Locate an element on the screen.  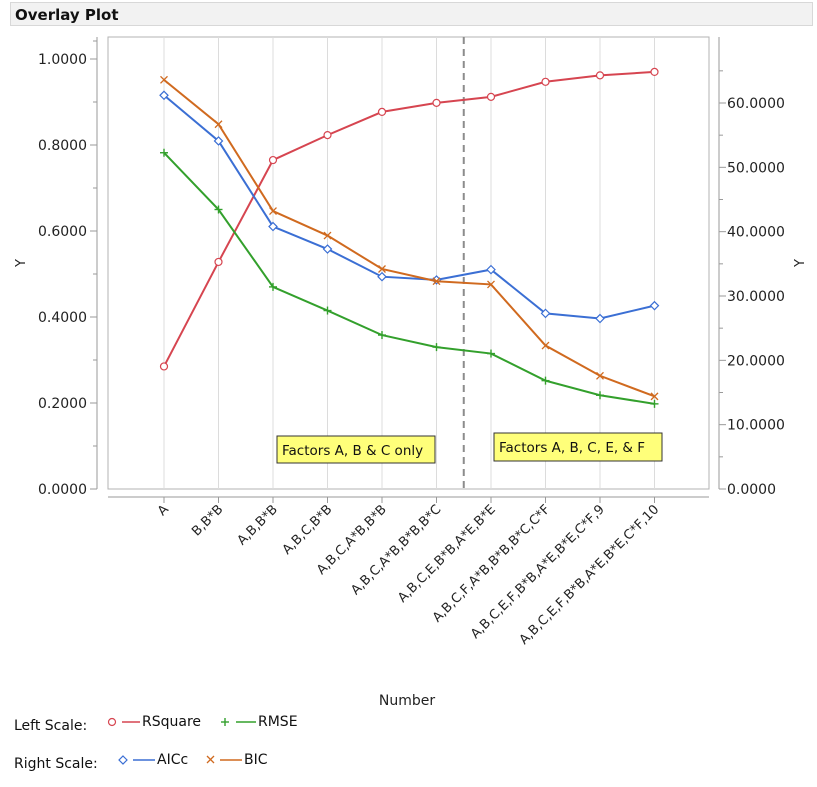
x-axis-title: Number is located at coordinates (407, 701).